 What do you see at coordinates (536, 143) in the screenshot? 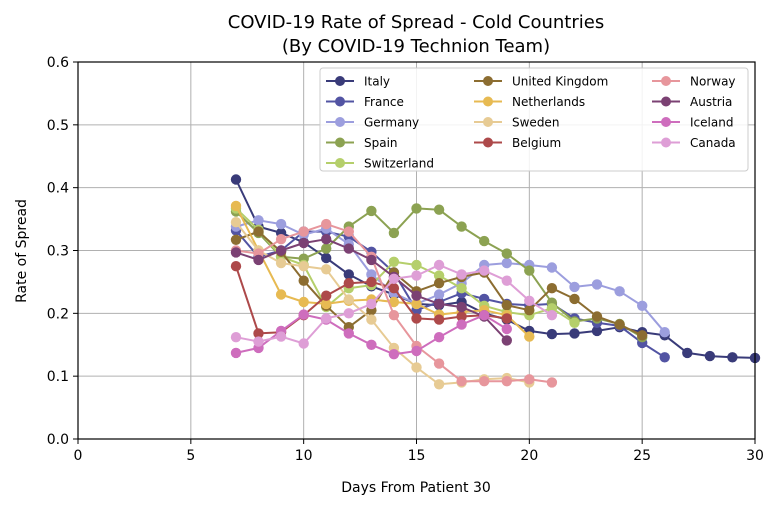
I see `legend-label: Belgium` at bounding box center [536, 143].